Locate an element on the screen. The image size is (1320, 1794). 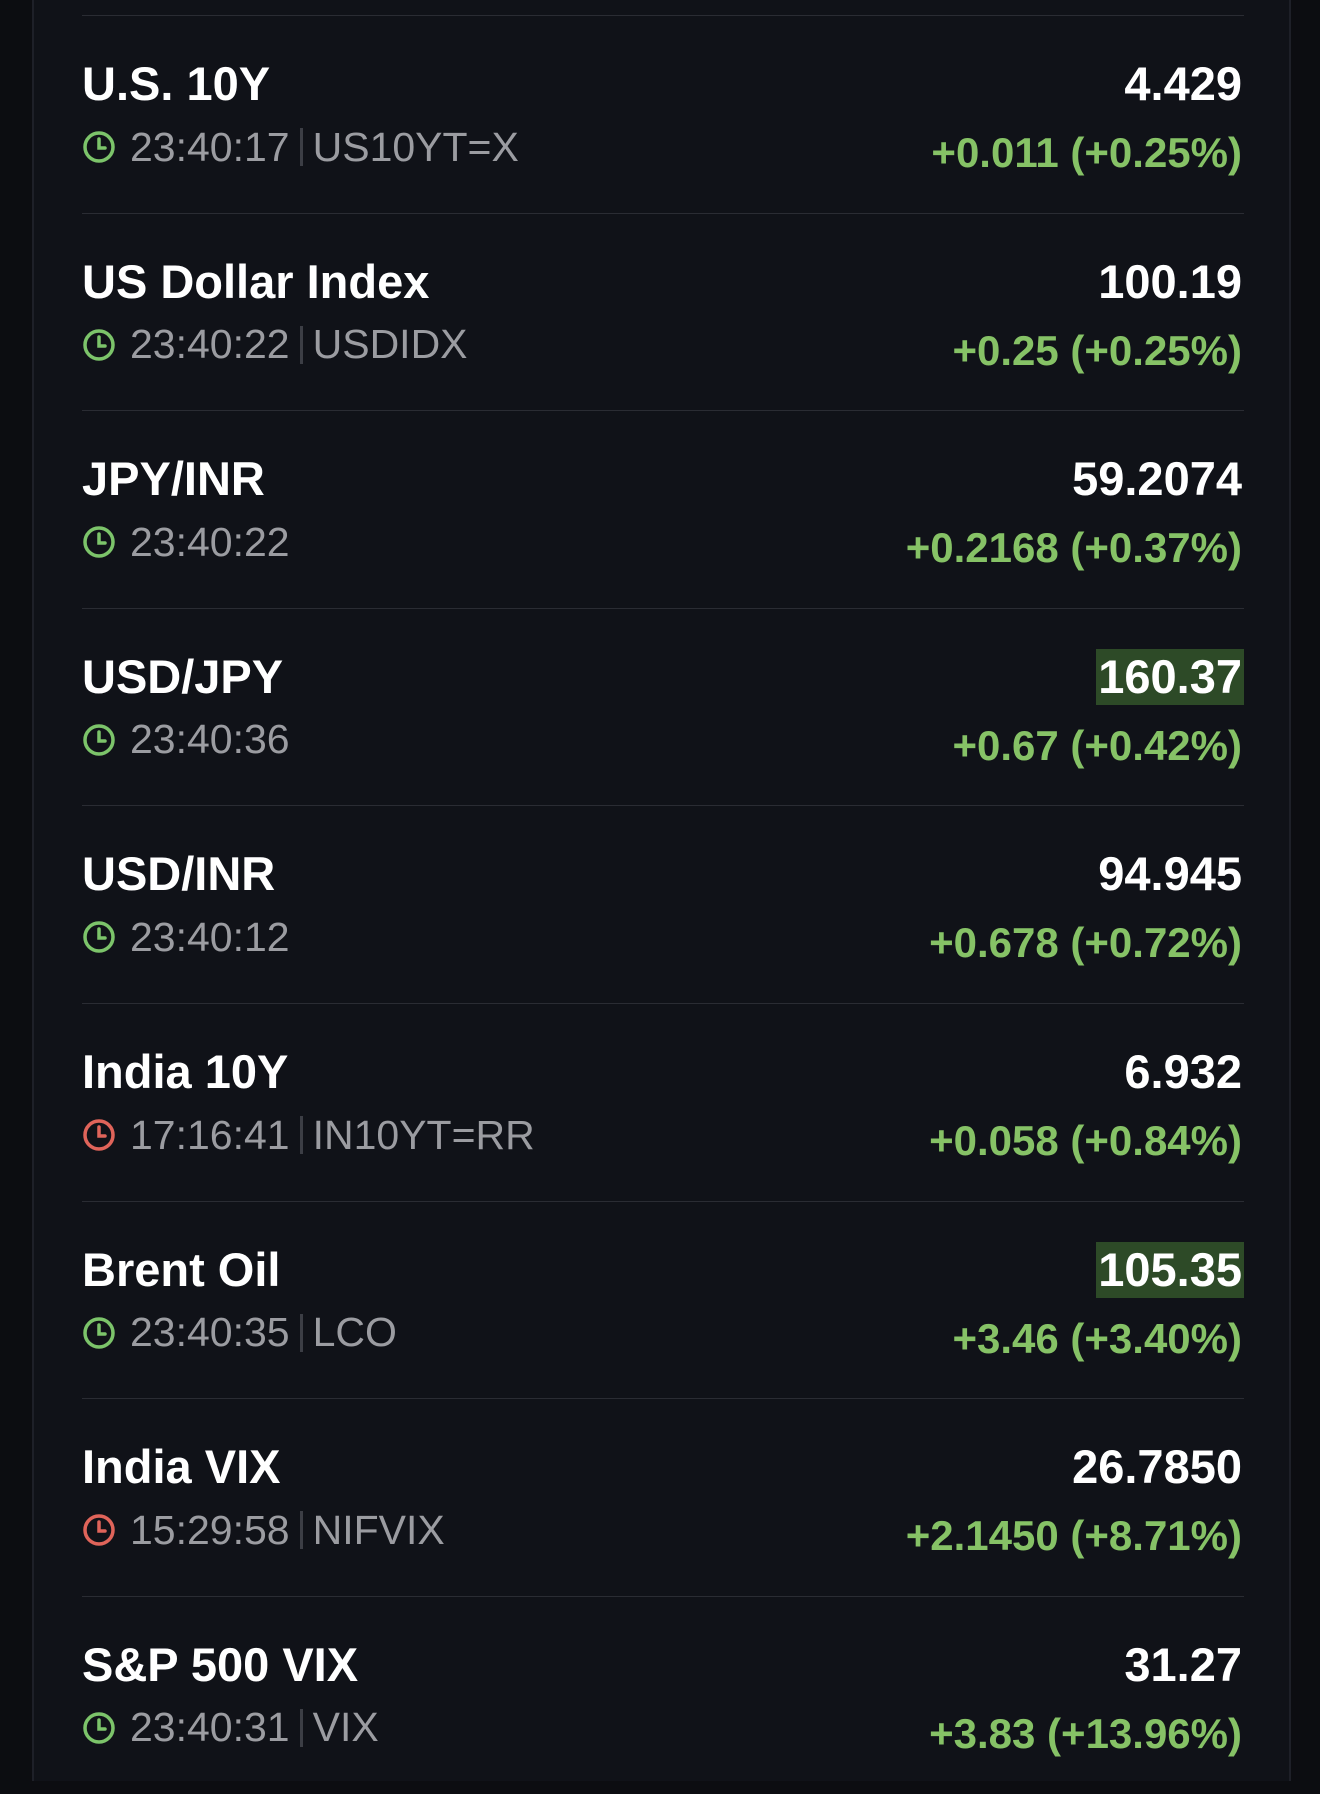
quote-meta: 23:40:22 is located at coordinates (186, 542).